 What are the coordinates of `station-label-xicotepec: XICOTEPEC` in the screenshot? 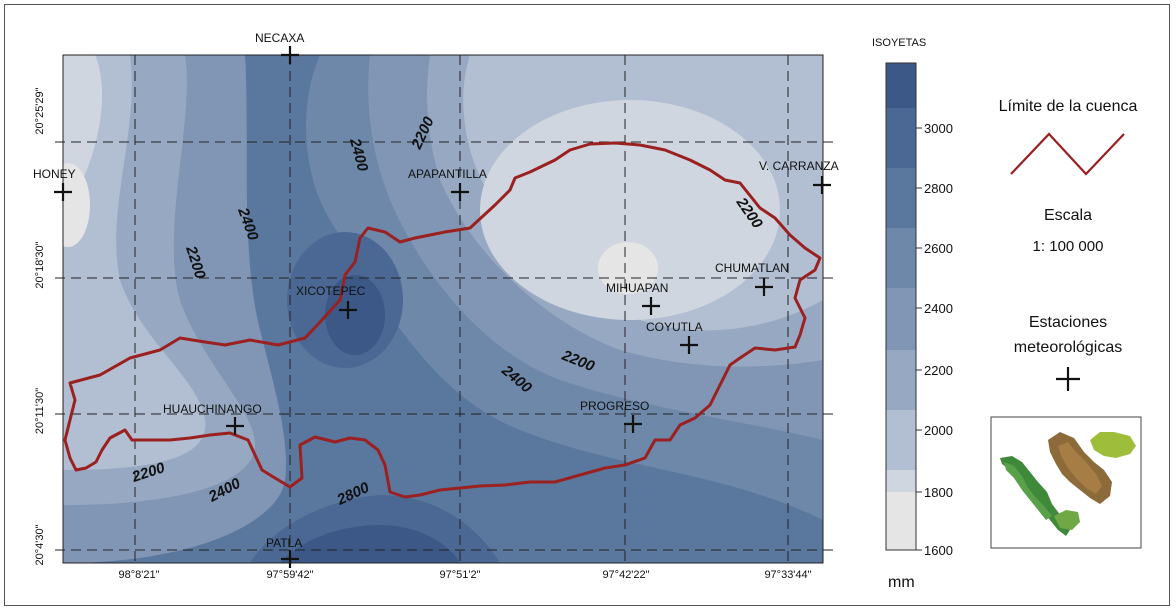 It's located at (331, 291).